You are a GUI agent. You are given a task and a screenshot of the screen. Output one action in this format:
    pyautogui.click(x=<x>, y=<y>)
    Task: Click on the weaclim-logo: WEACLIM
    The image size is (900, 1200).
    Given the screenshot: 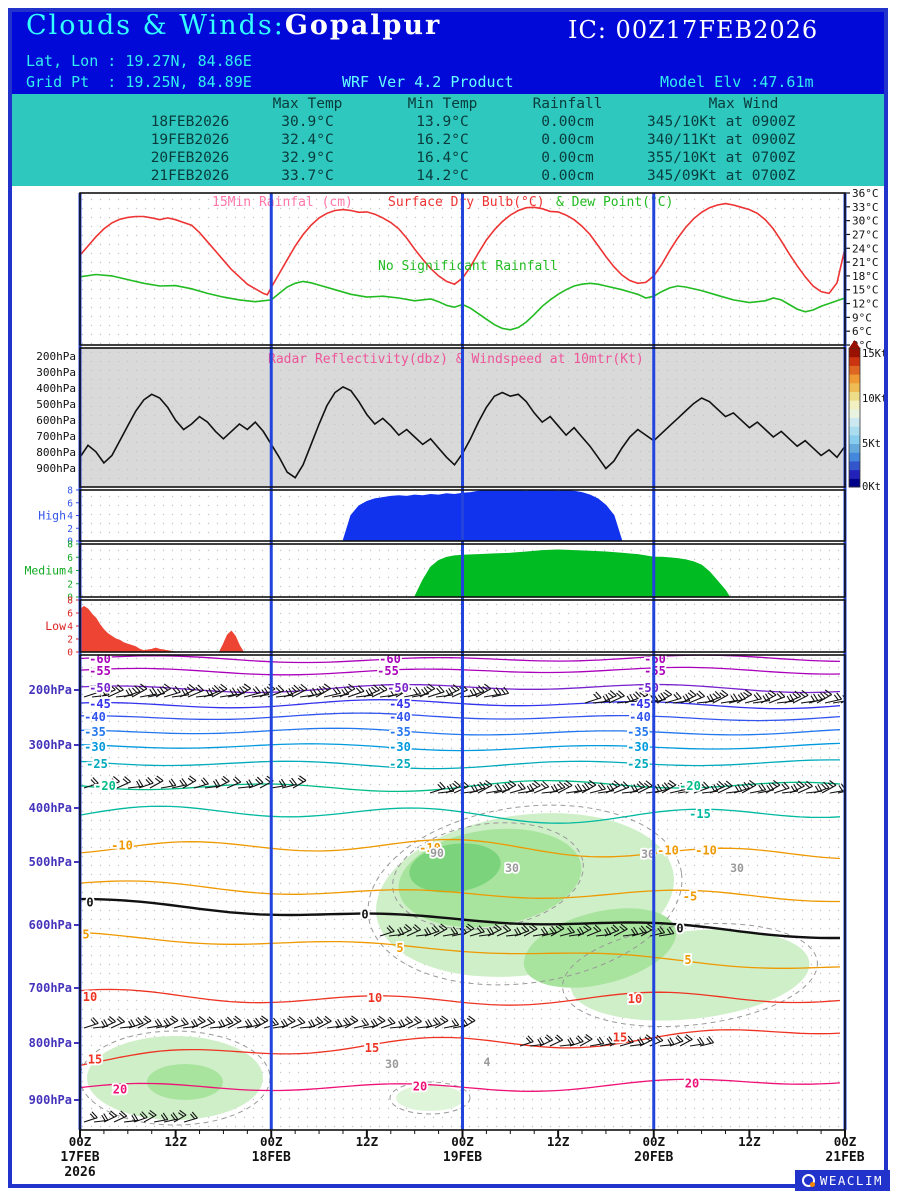 What is the action you would take?
    pyautogui.click(x=842, y=1180)
    